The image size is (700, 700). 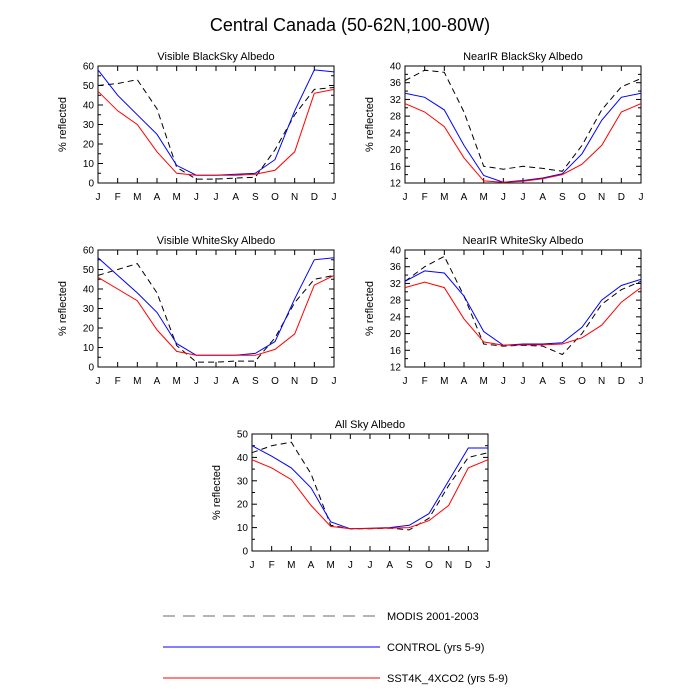 What do you see at coordinates (435, 648) in the screenshot?
I see `legend-label-control: CONTROL (yrs 5-9)` at bounding box center [435, 648].